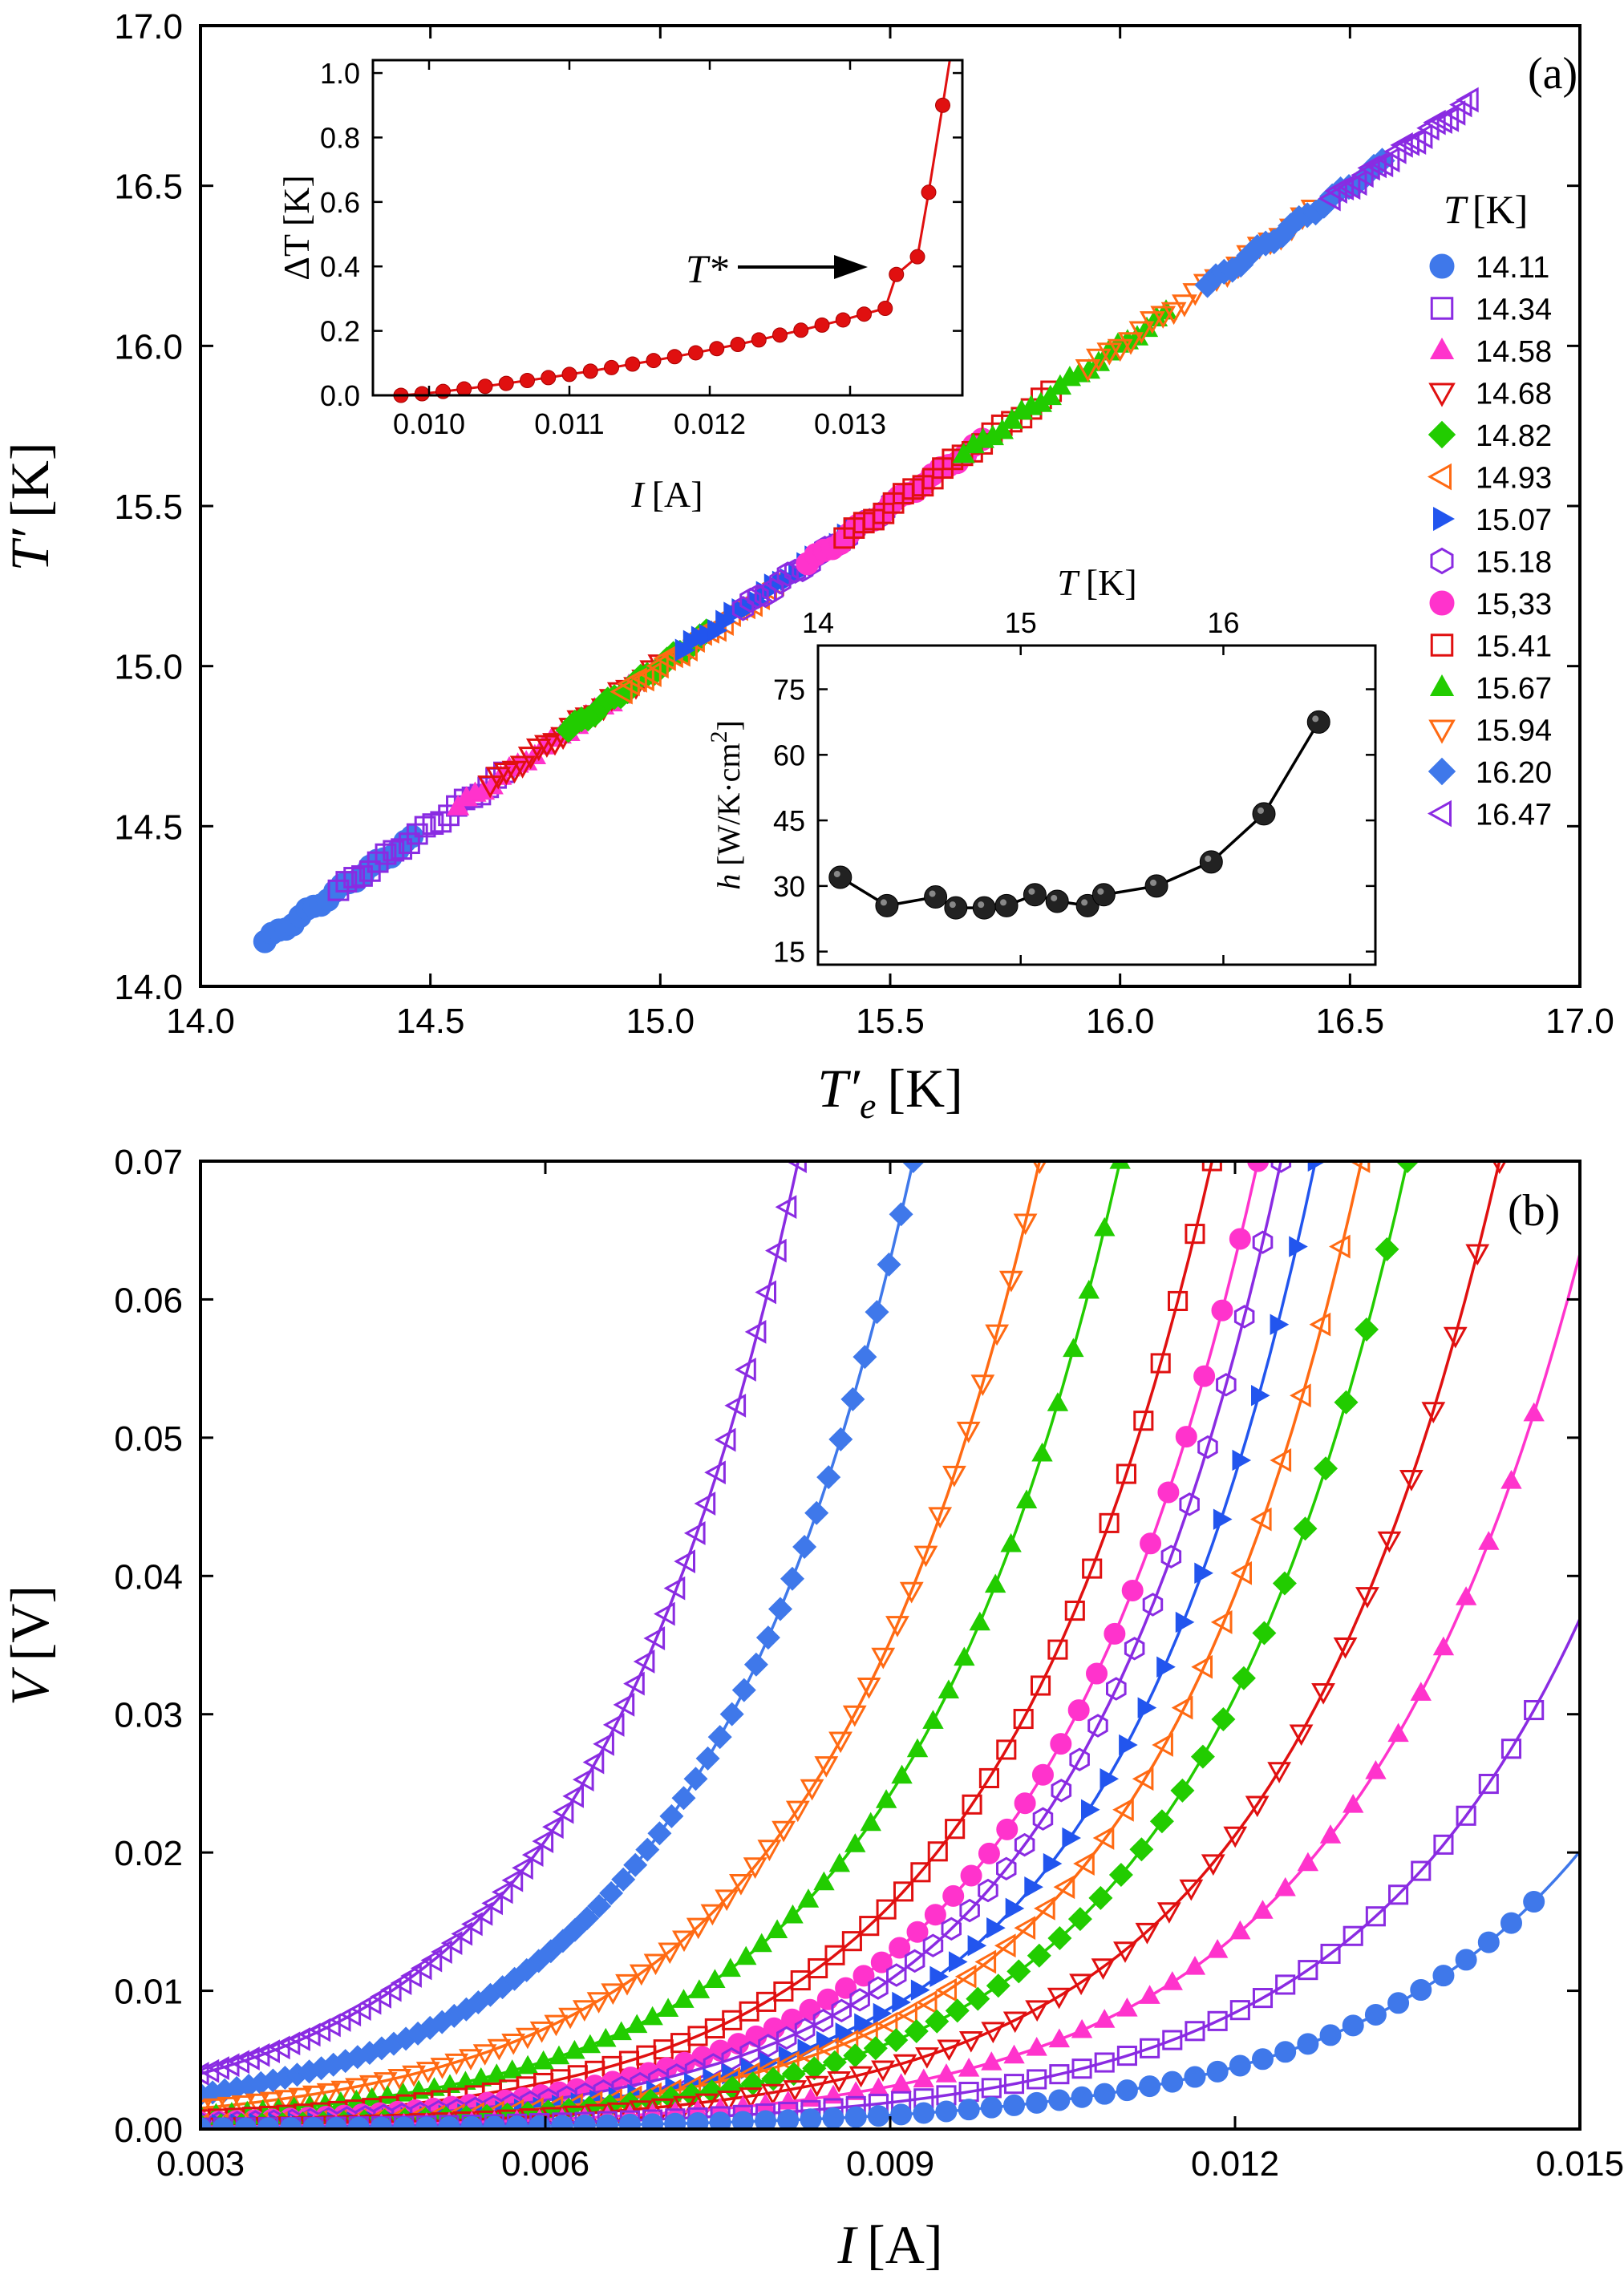 The width and height of the screenshot is (1624, 2279). I want to click on inset-delta-t-ytick-label: 0.2, so click(340, 331).